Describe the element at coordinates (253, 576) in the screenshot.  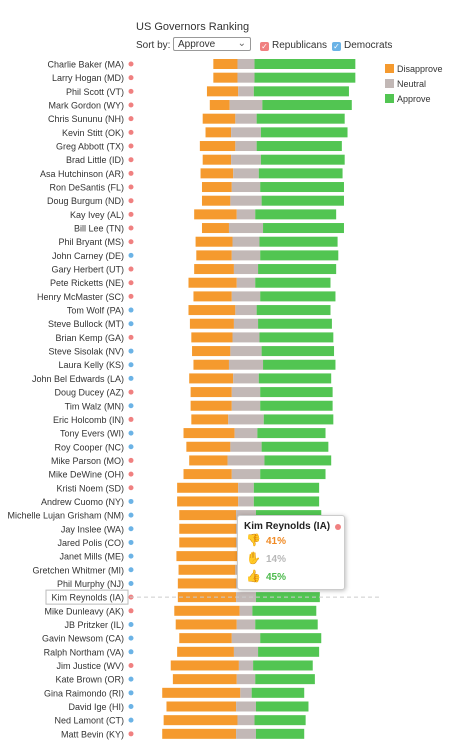
I see `thumbs-up-icon: 👍` at that location.